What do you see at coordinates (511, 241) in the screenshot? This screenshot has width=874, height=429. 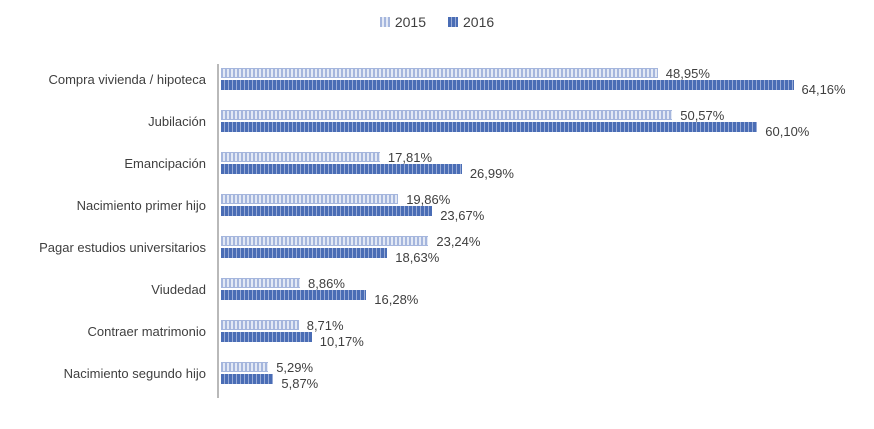 I see `bar-line-2015: 23,24%` at bounding box center [511, 241].